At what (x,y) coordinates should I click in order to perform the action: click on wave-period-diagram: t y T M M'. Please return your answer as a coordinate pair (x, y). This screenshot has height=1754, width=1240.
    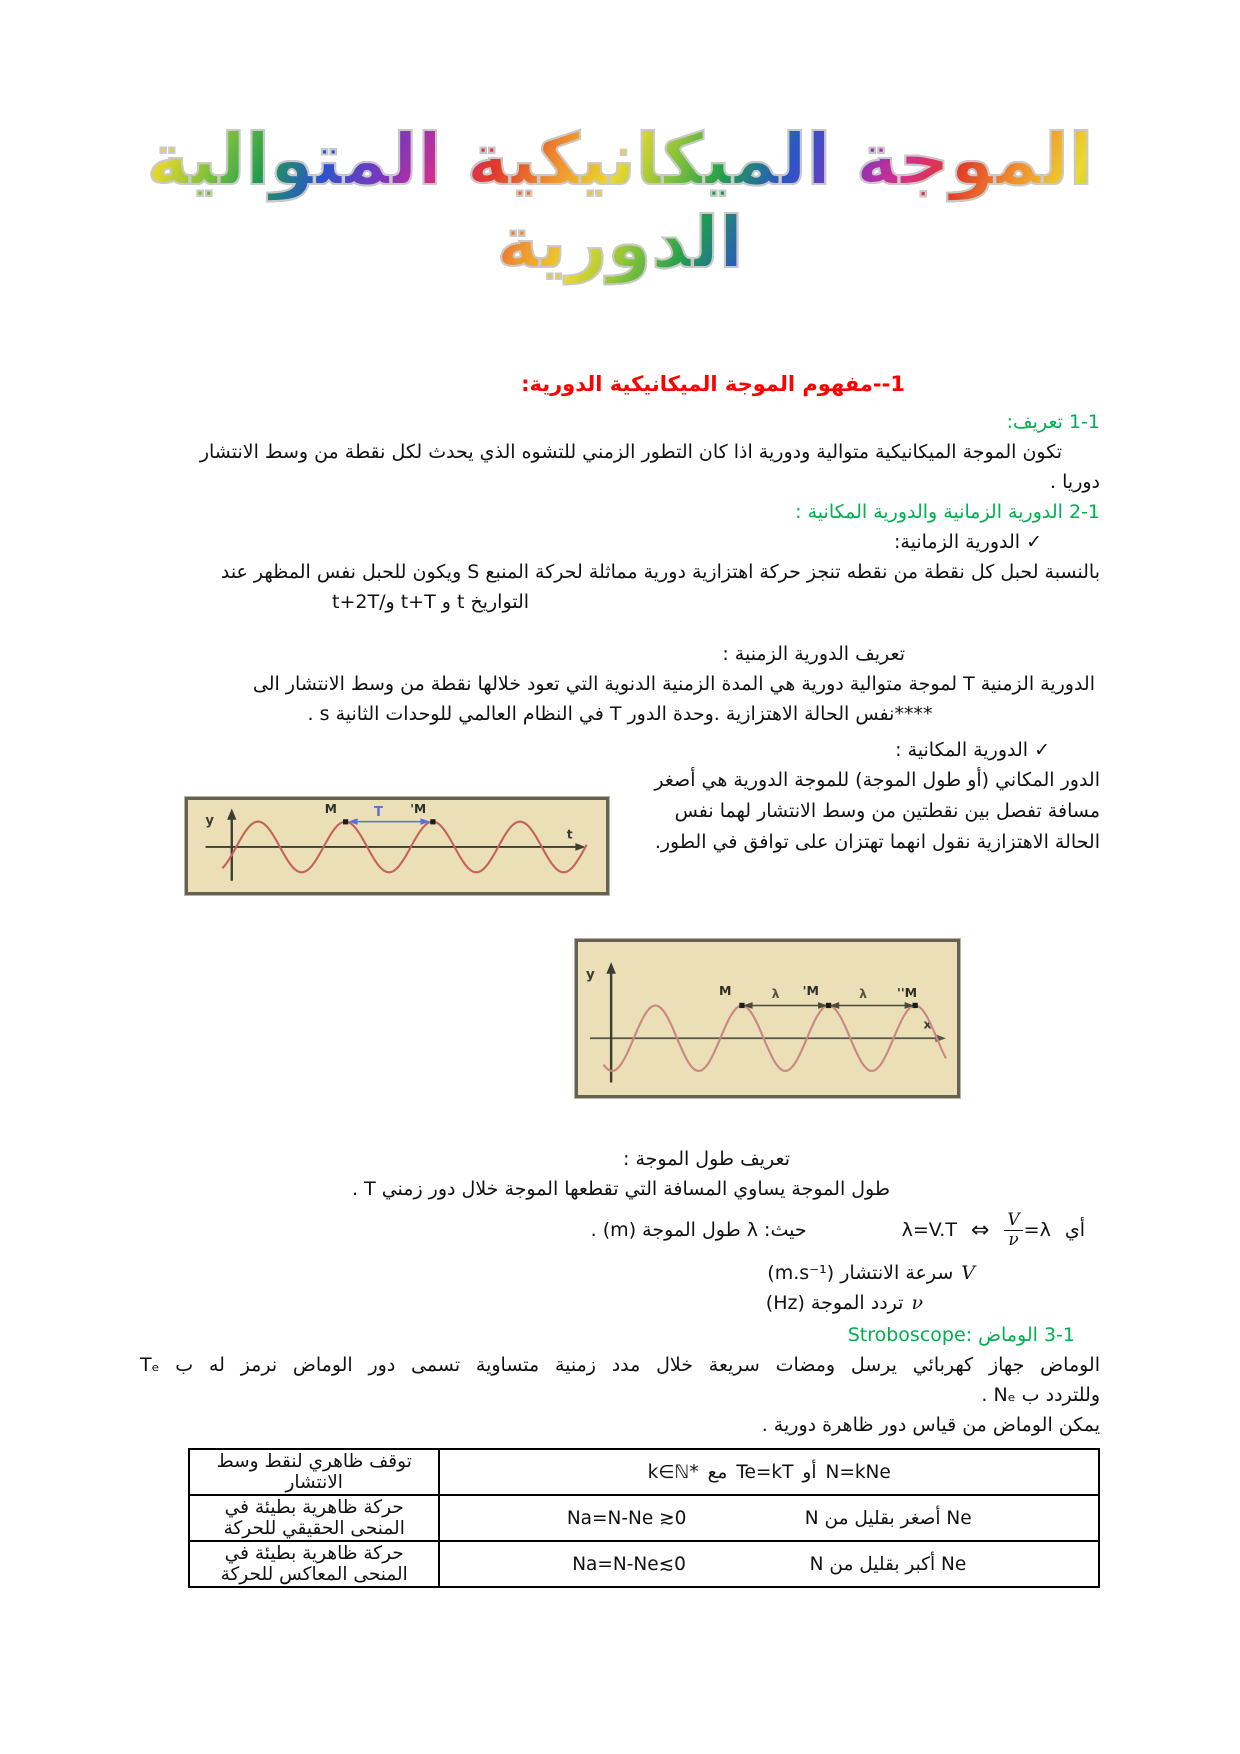
    Looking at the image, I should click on (397, 846).